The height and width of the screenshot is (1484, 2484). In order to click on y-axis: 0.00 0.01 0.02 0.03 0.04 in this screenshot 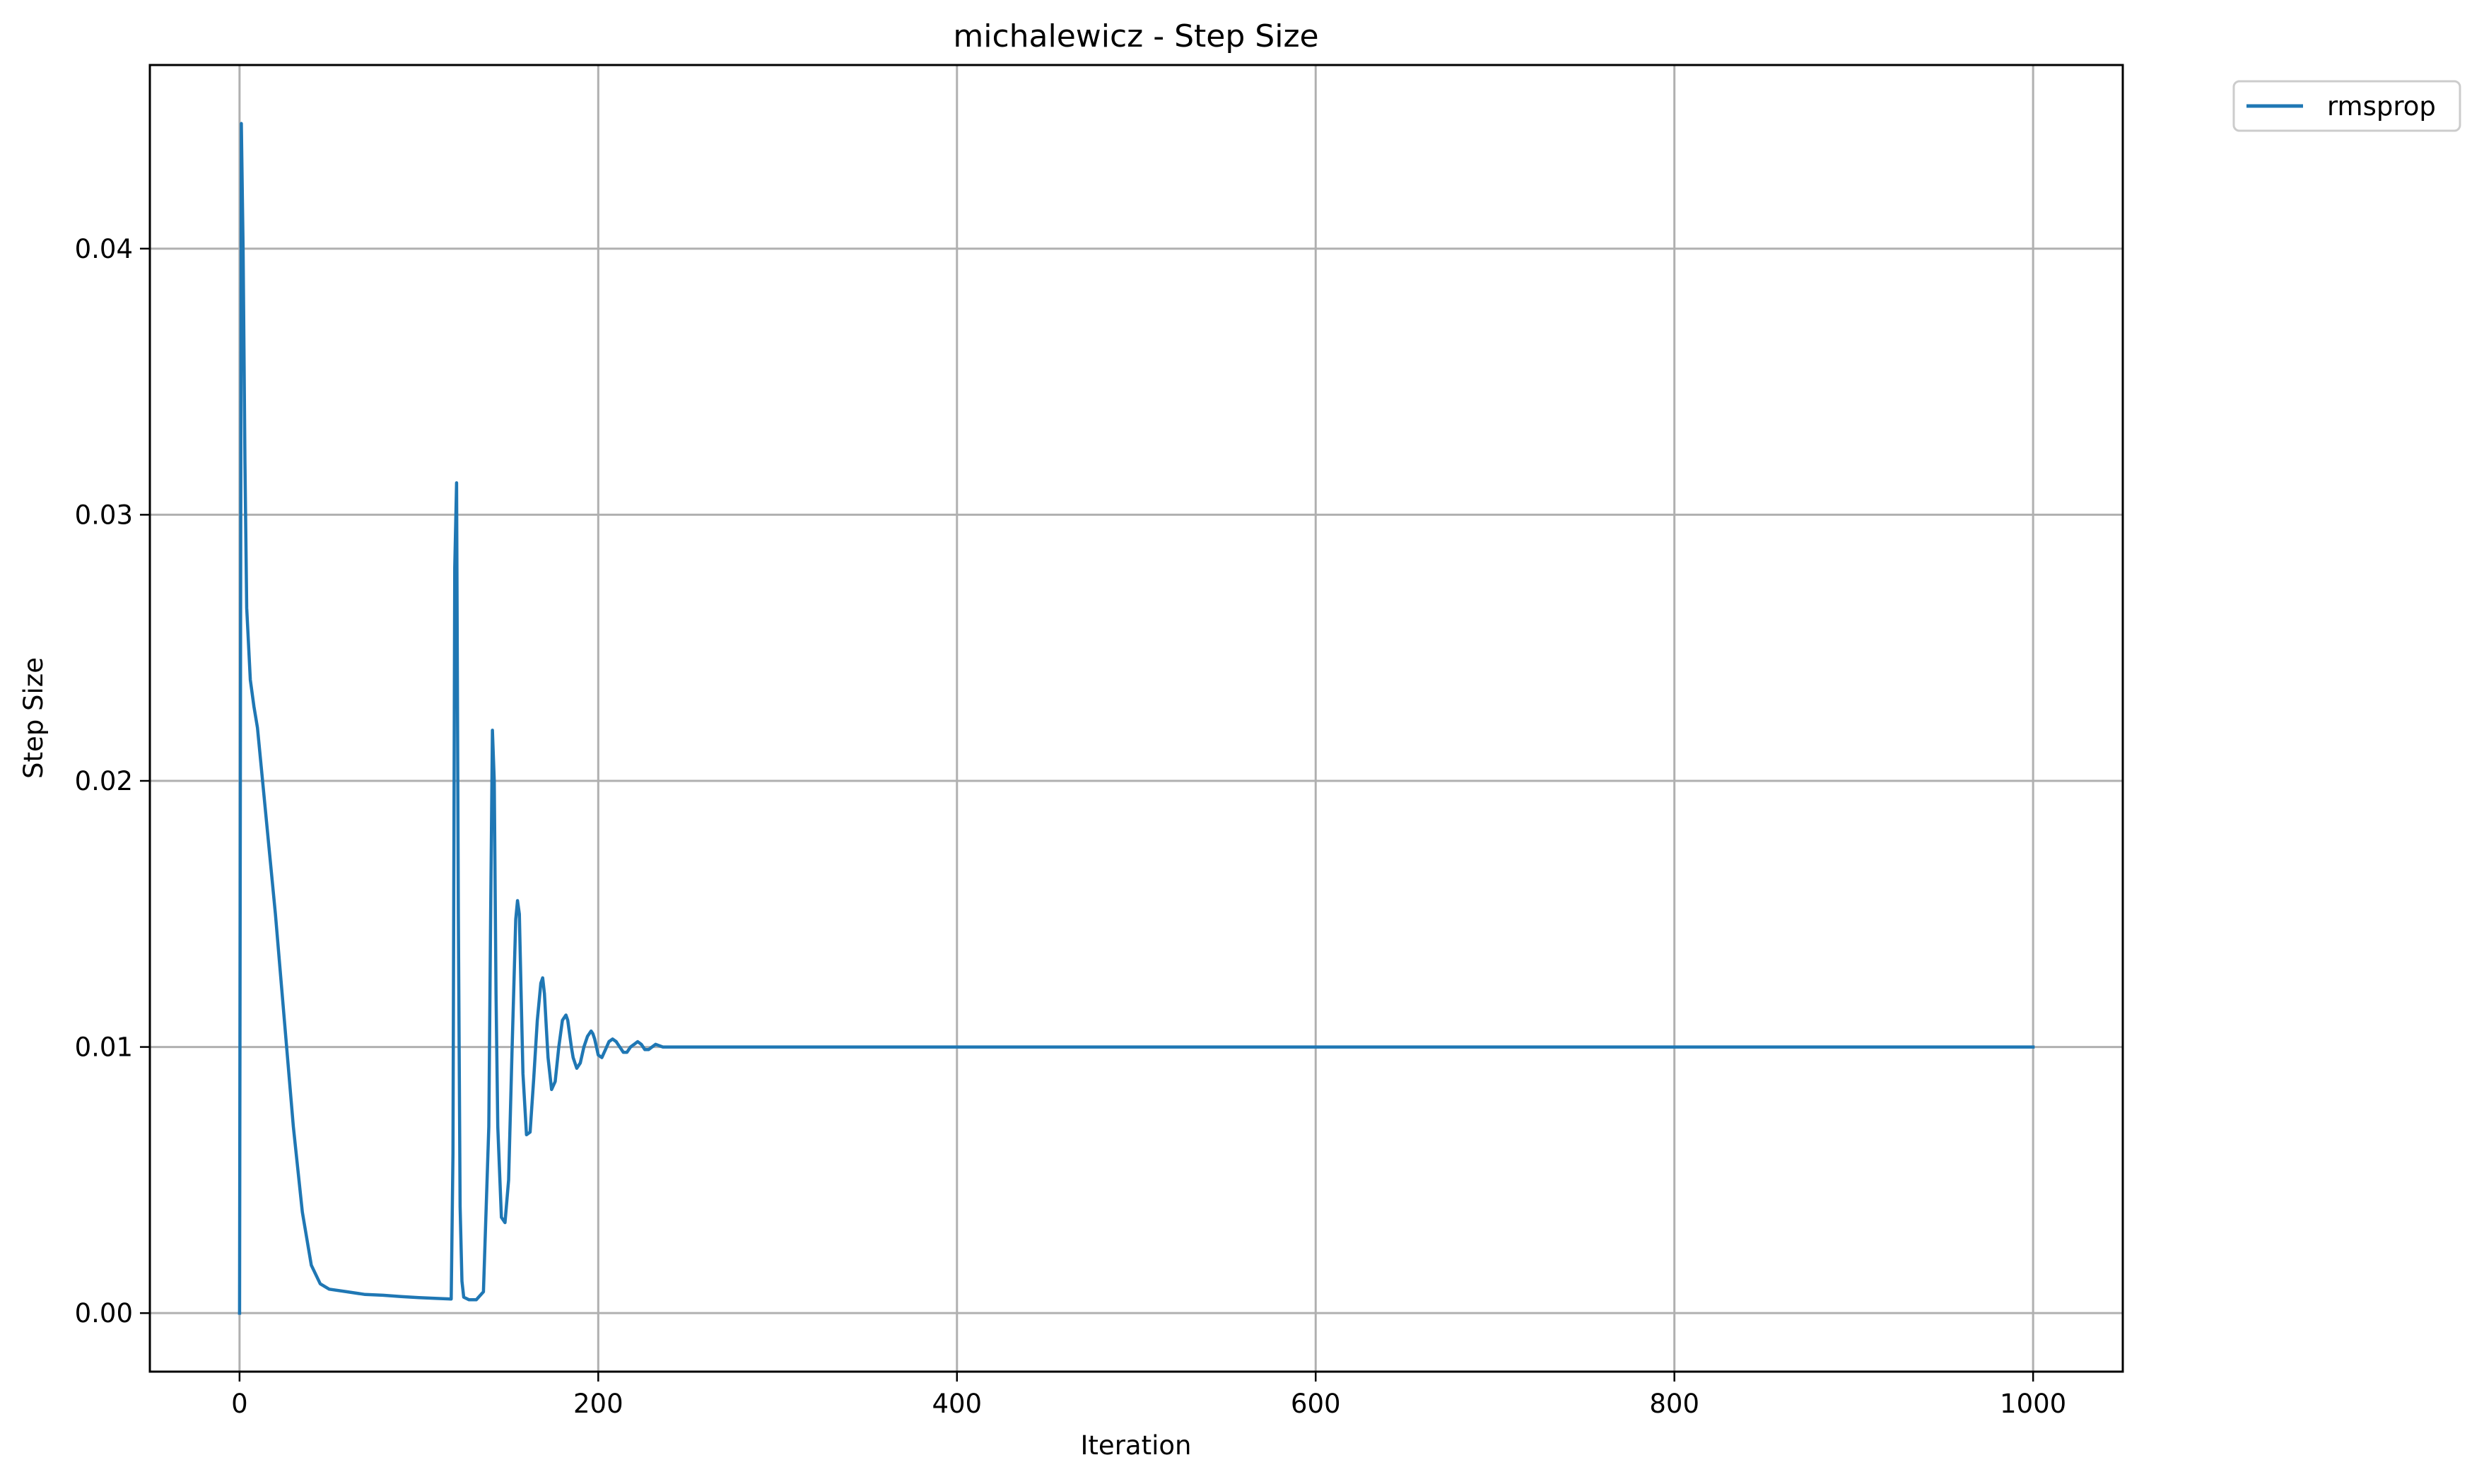, I will do `click(112, 781)`.